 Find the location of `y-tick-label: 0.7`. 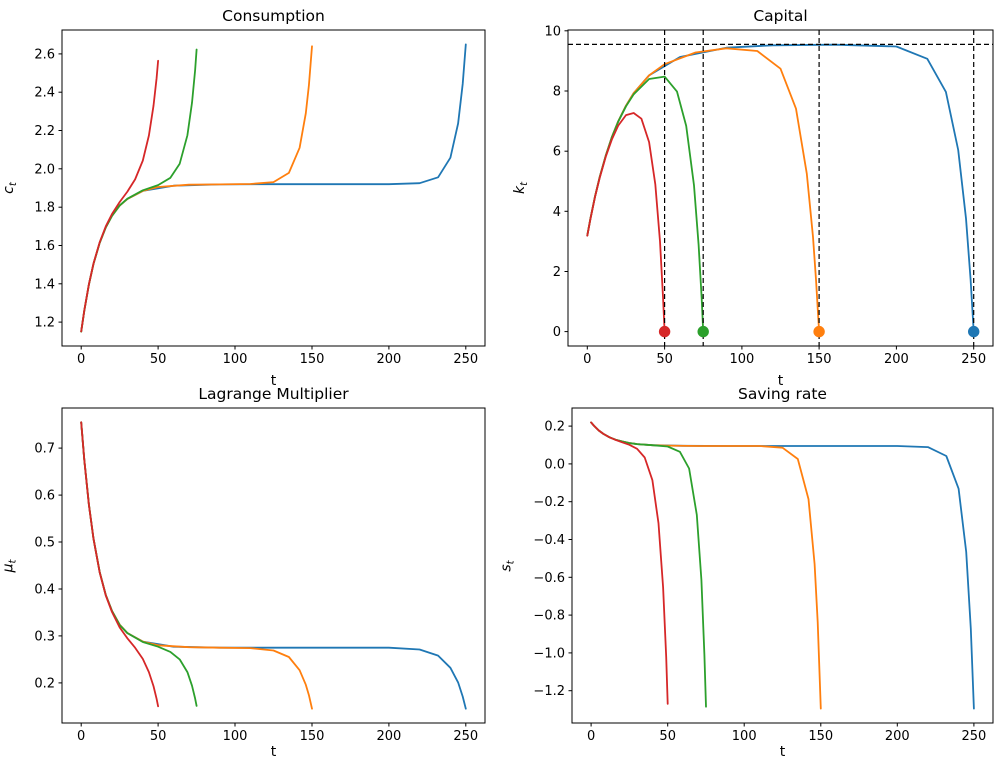

y-tick-label: 0.7 is located at coordinates (44, 449).